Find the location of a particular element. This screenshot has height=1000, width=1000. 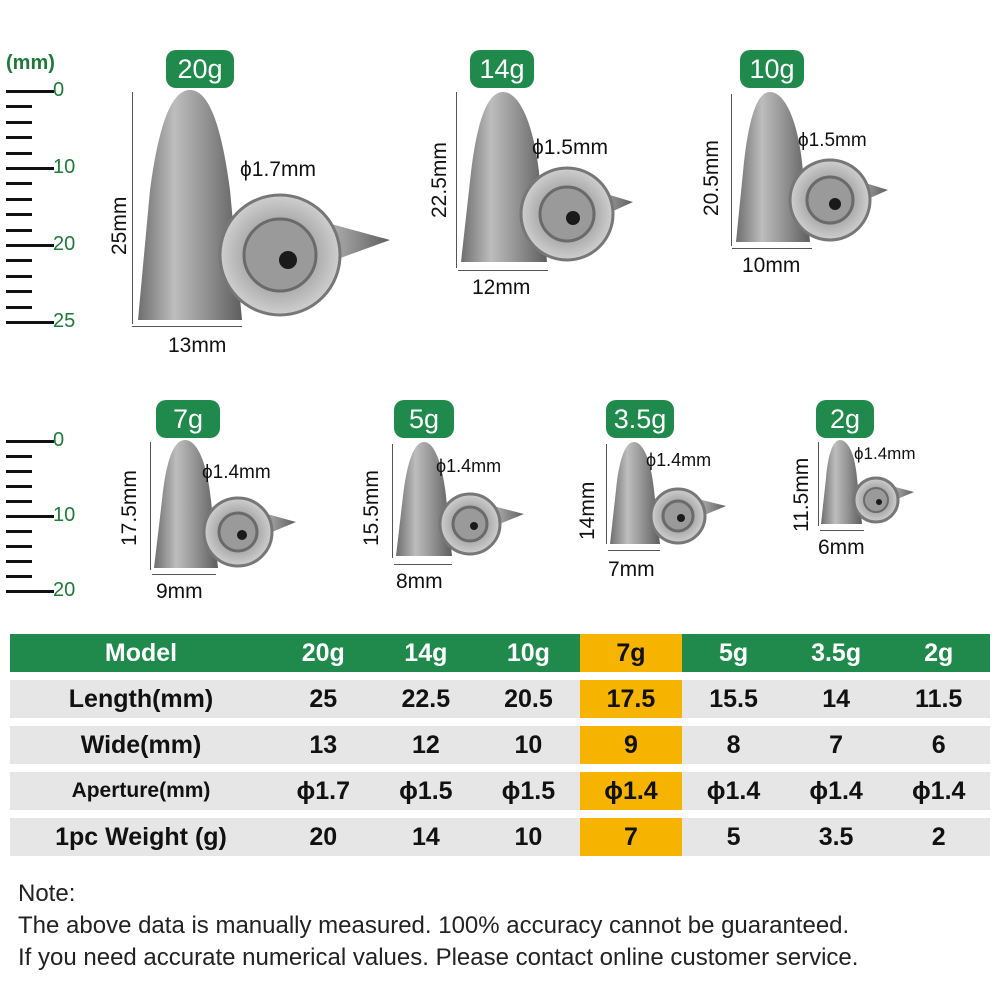

row-label: Aperture(mm) is located at coordinates (141, 791).